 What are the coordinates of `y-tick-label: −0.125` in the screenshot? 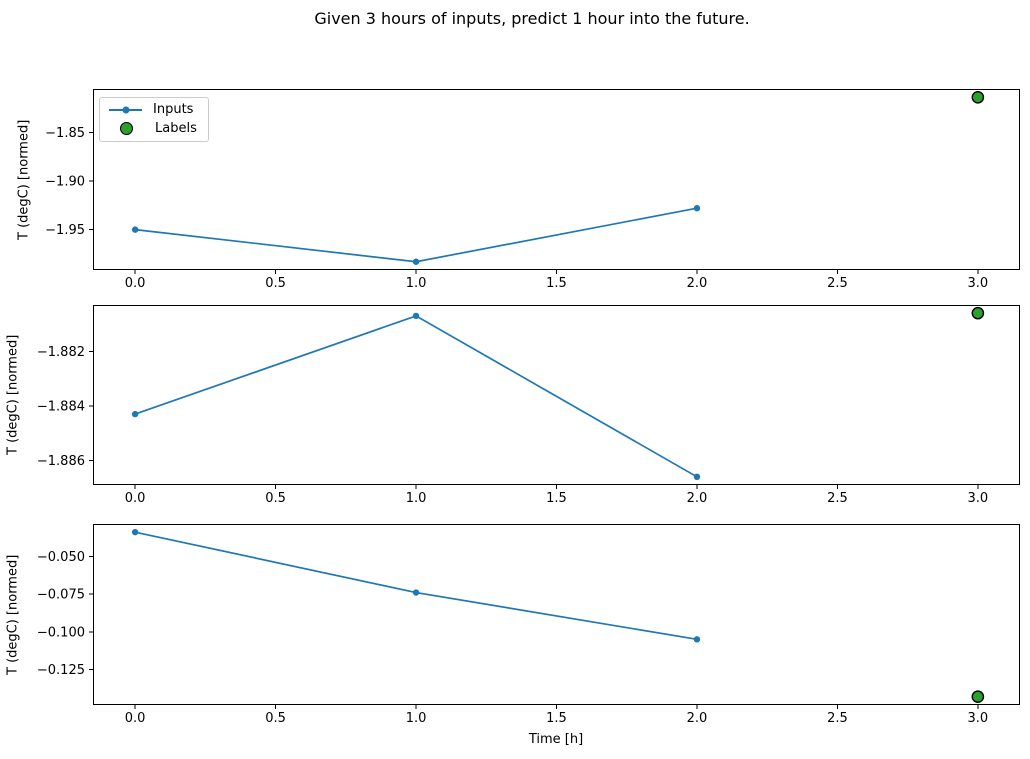 It's located at (61, 670).